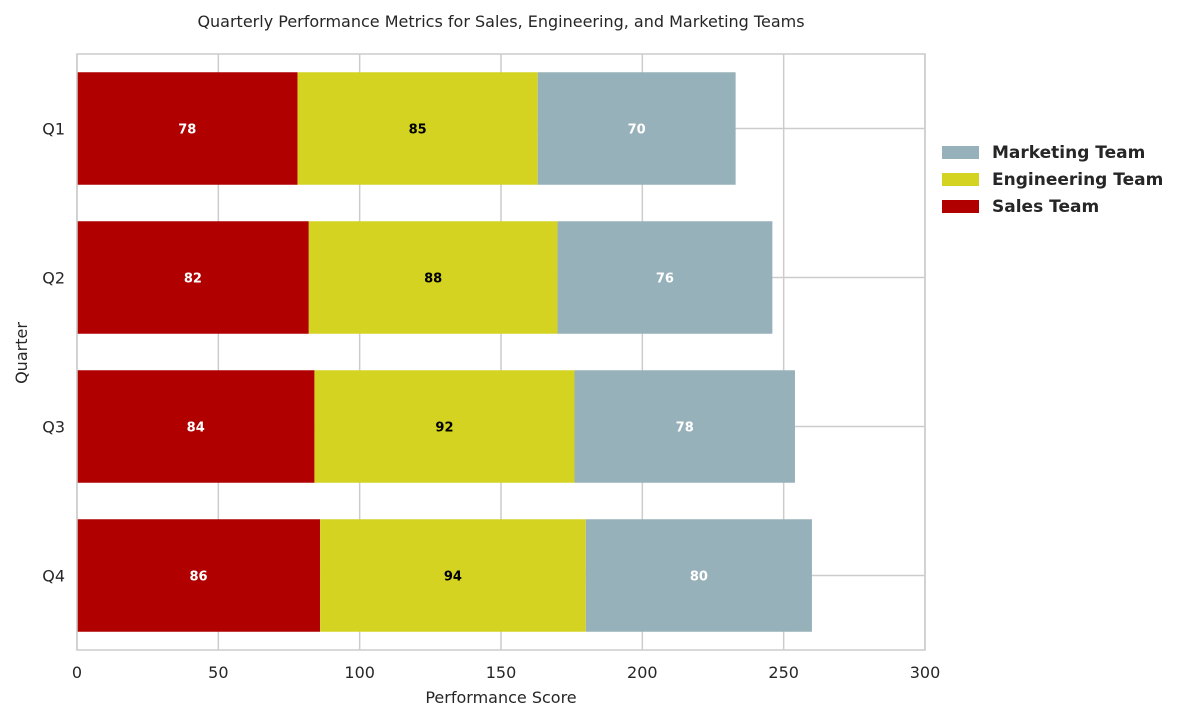  What do you see at coordinates (53, 129) in the screenshot?
I see `y-tick-label: Q1` at bounding box center [53, 129].